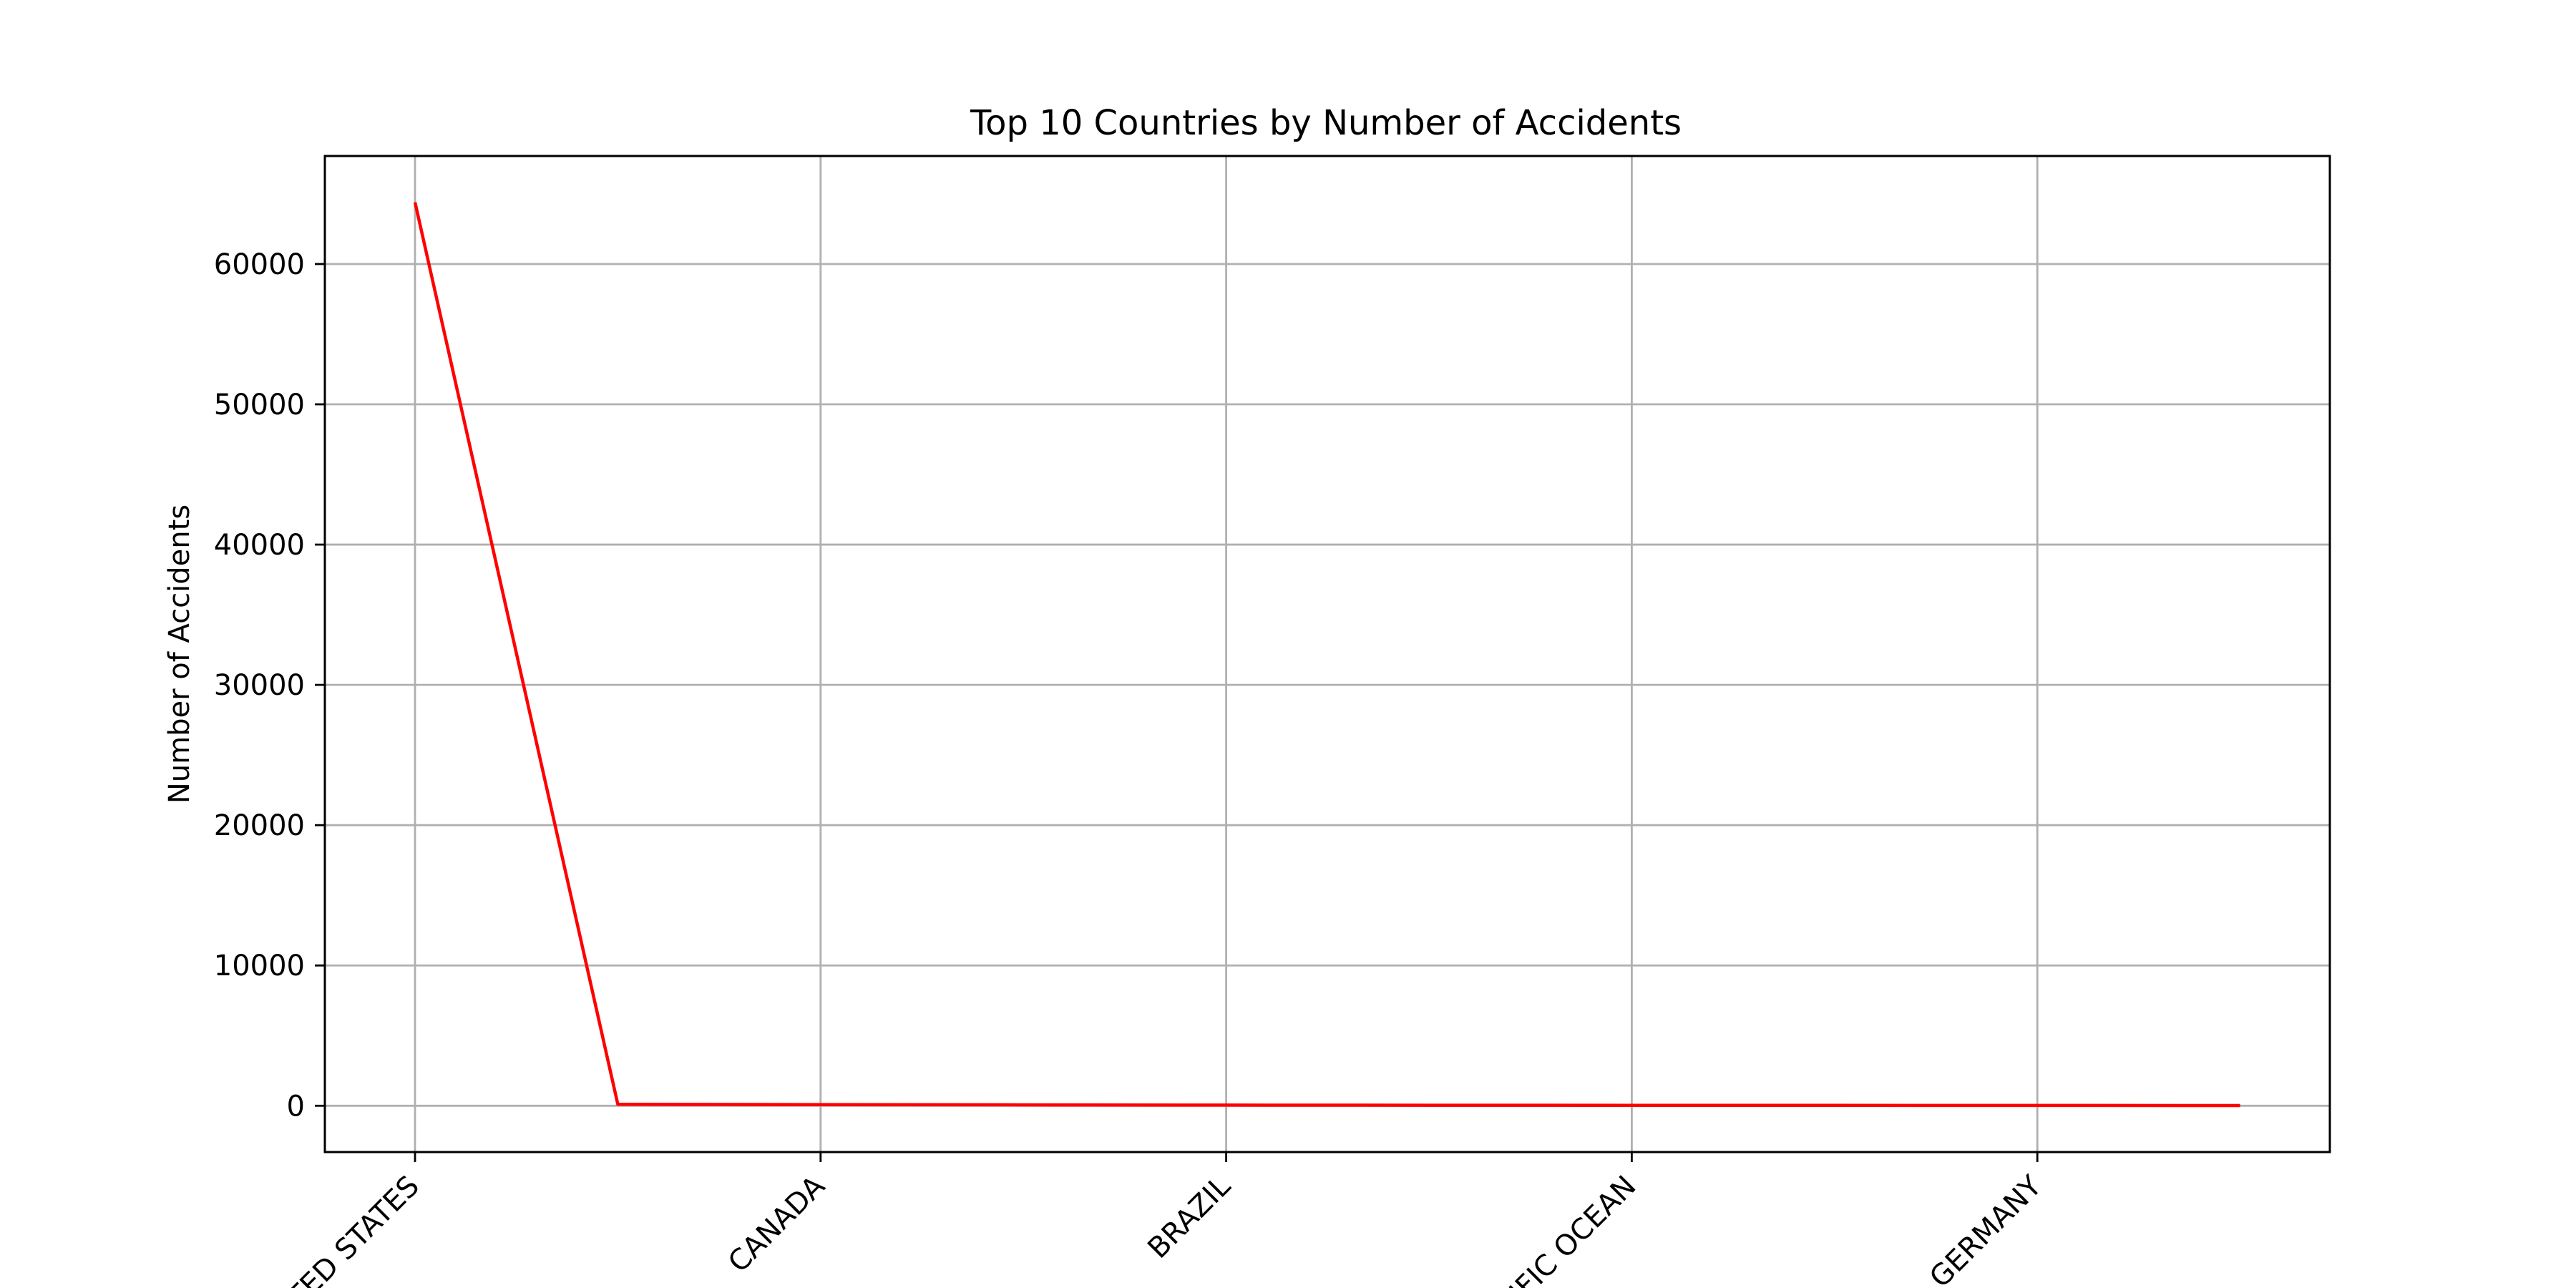 The height and width of the screenshot is (1288, 2576). Describe the element at coordinates (1553, 1229) in the screenshot. I see `x-tick-label: PACIFIC OCEAN` at that location.